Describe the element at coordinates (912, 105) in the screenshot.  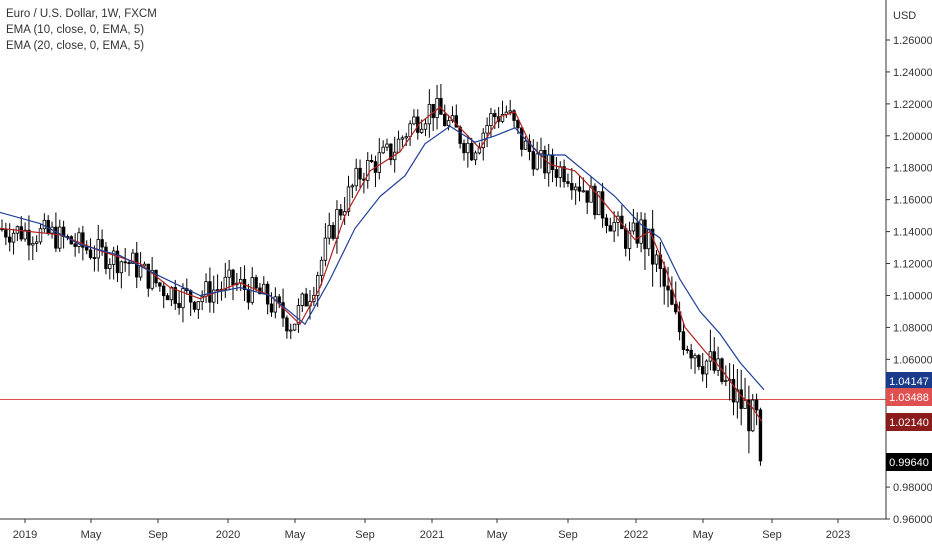
I see `y-tick-label: 1.22000` at that location.